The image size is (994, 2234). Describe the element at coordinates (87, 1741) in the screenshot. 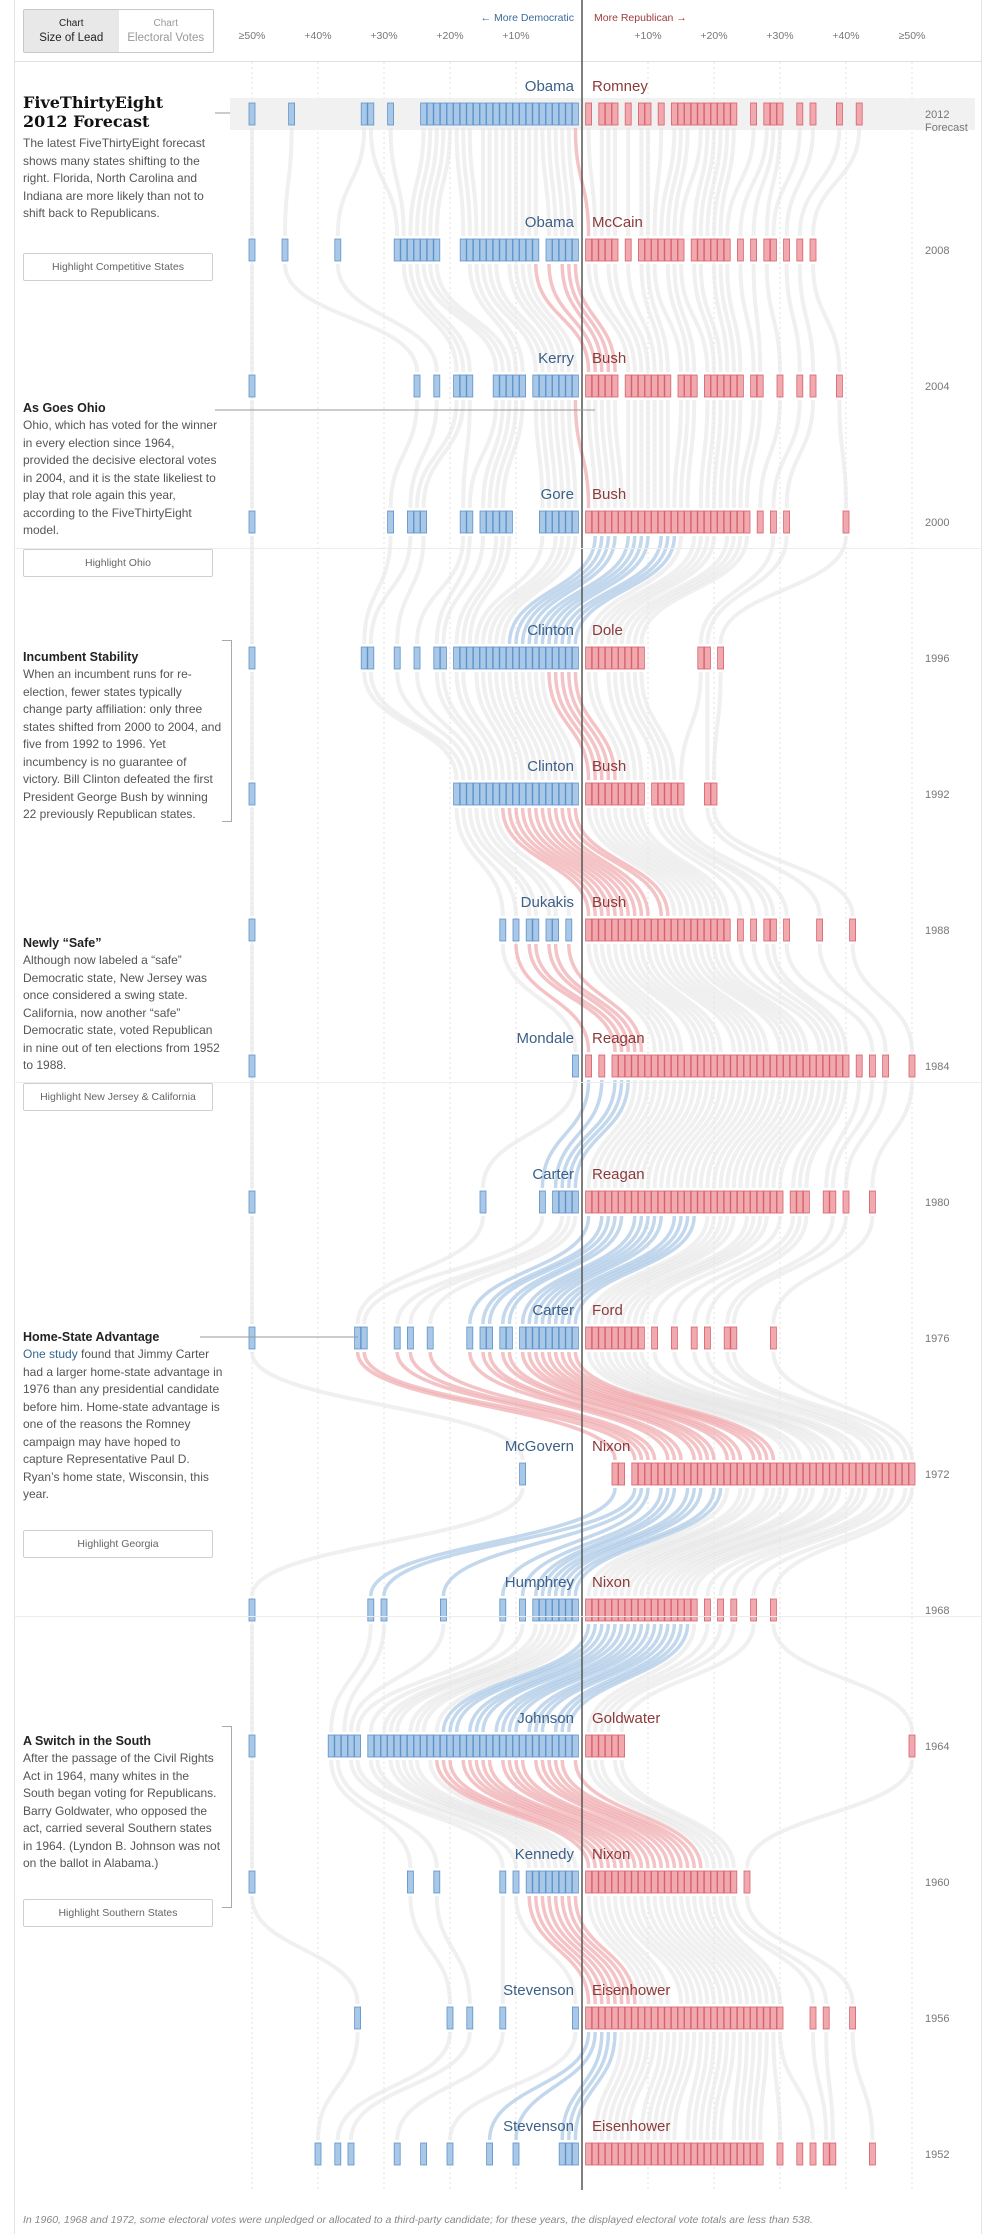

I see `south-heading: A Switch in the South` at that location.